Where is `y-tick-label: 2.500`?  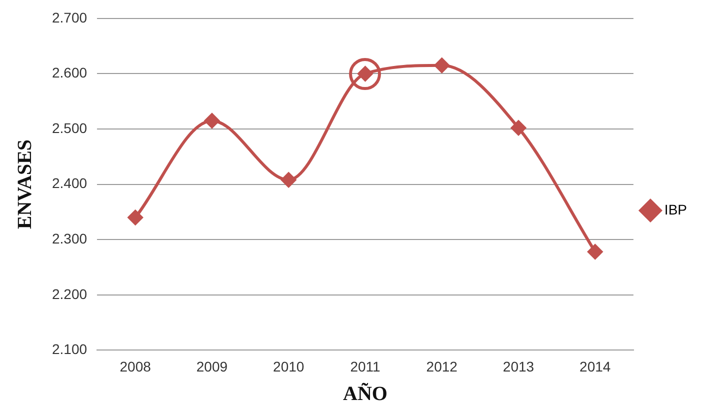 y-tick-label: 2.500 is located at coordinates (70, 128).